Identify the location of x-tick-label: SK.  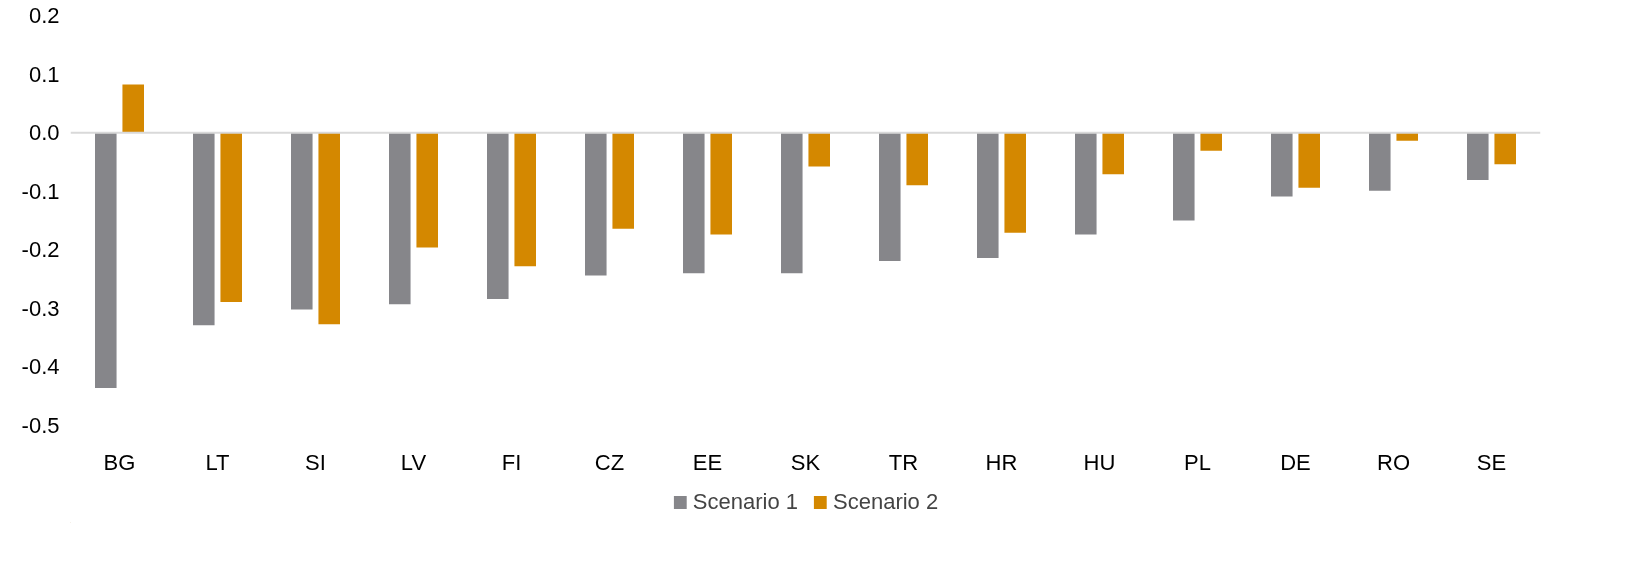
(805, 462).